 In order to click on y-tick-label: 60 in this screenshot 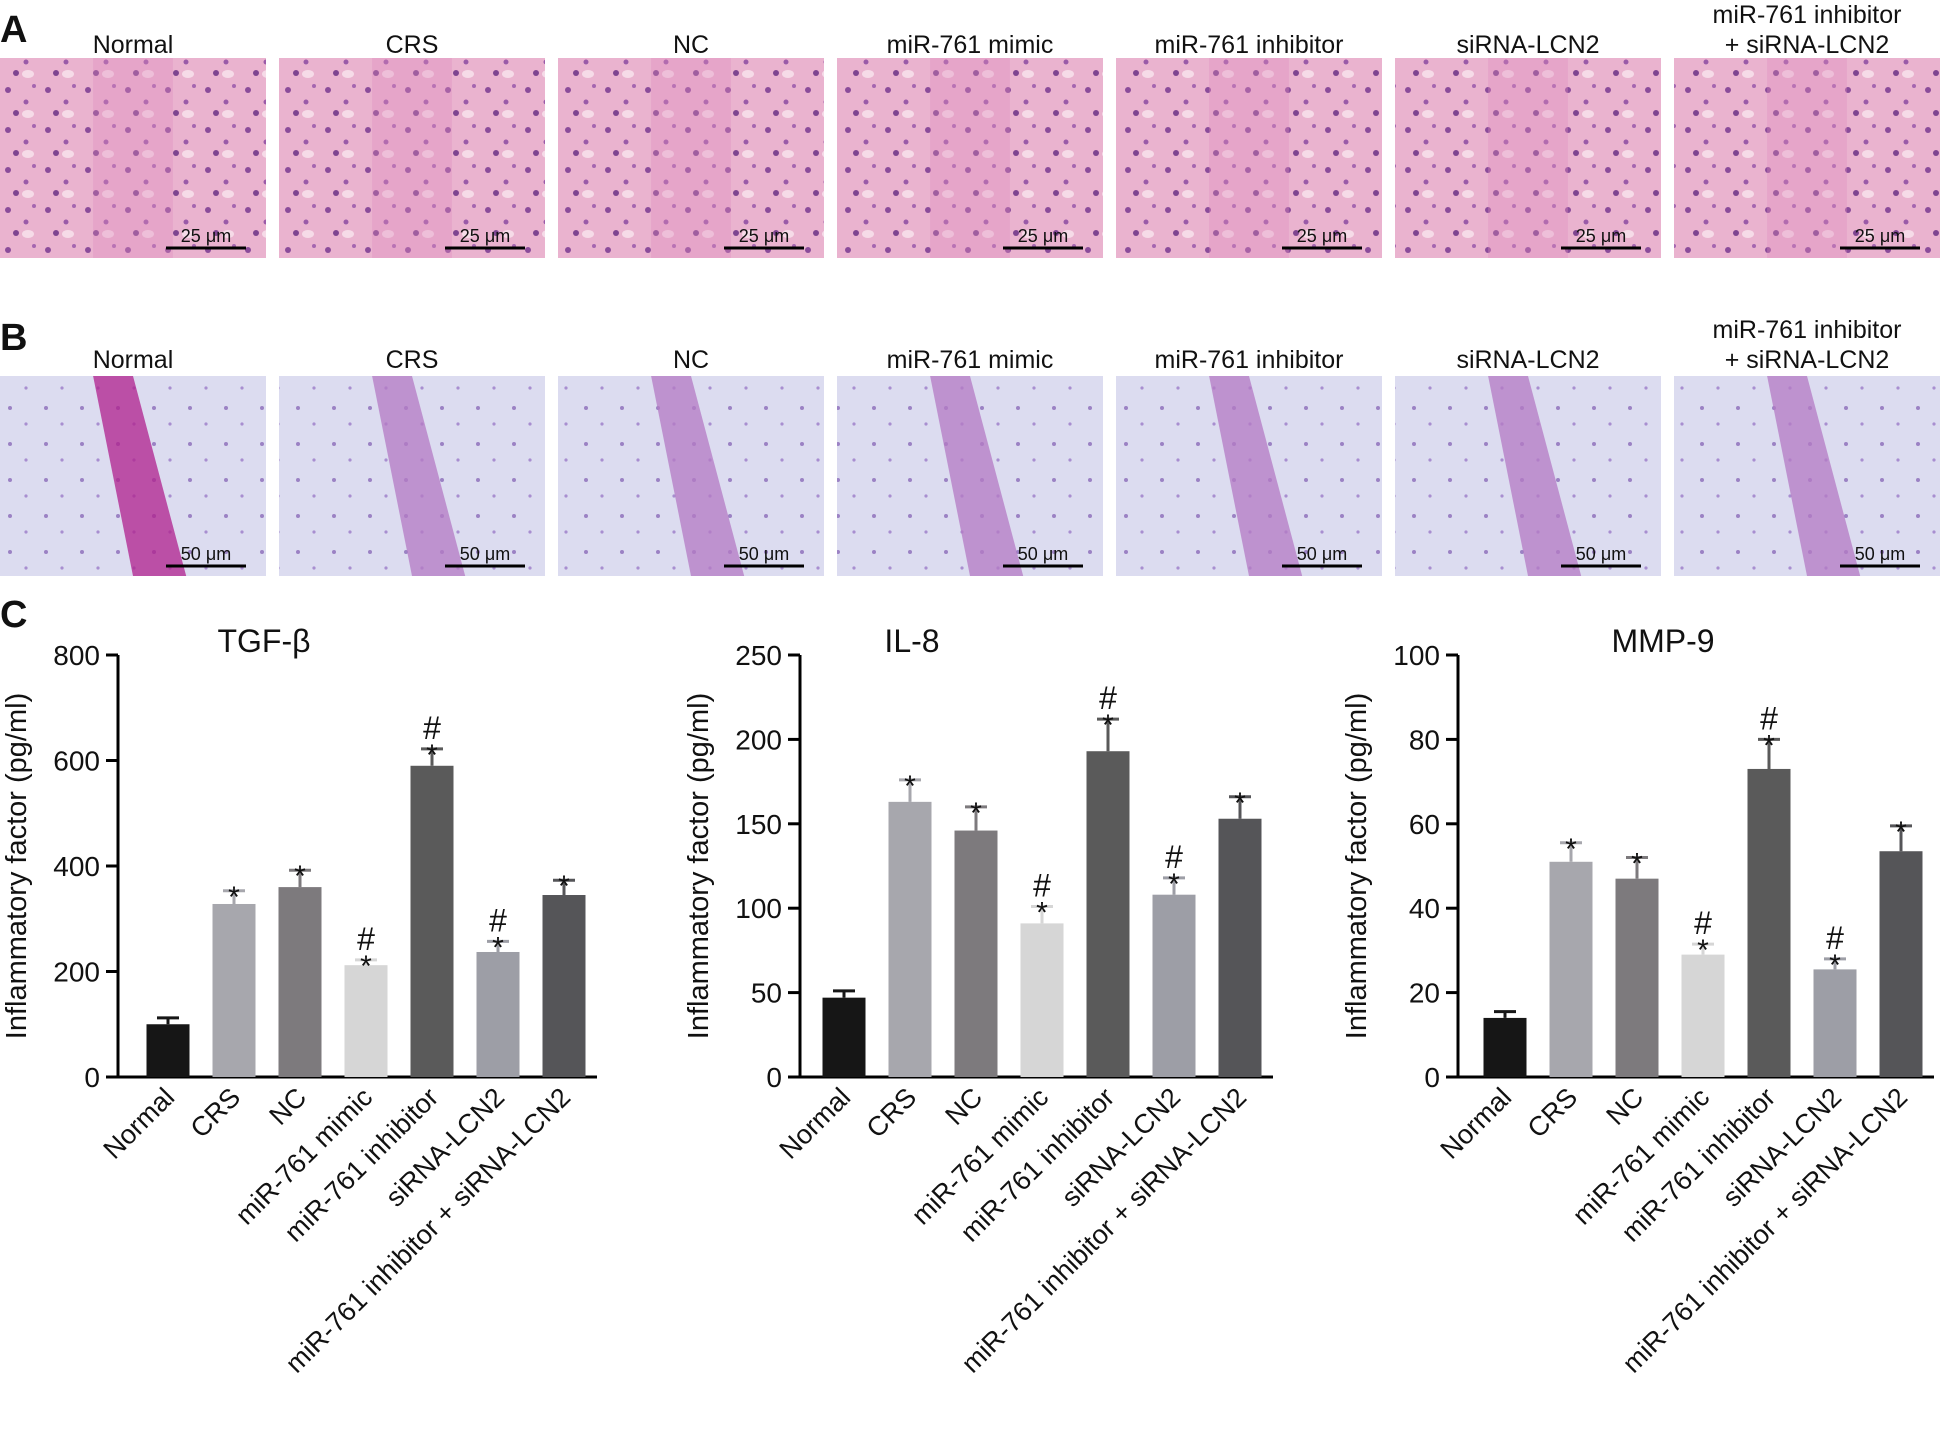, I will do `click(1424, 824)`.